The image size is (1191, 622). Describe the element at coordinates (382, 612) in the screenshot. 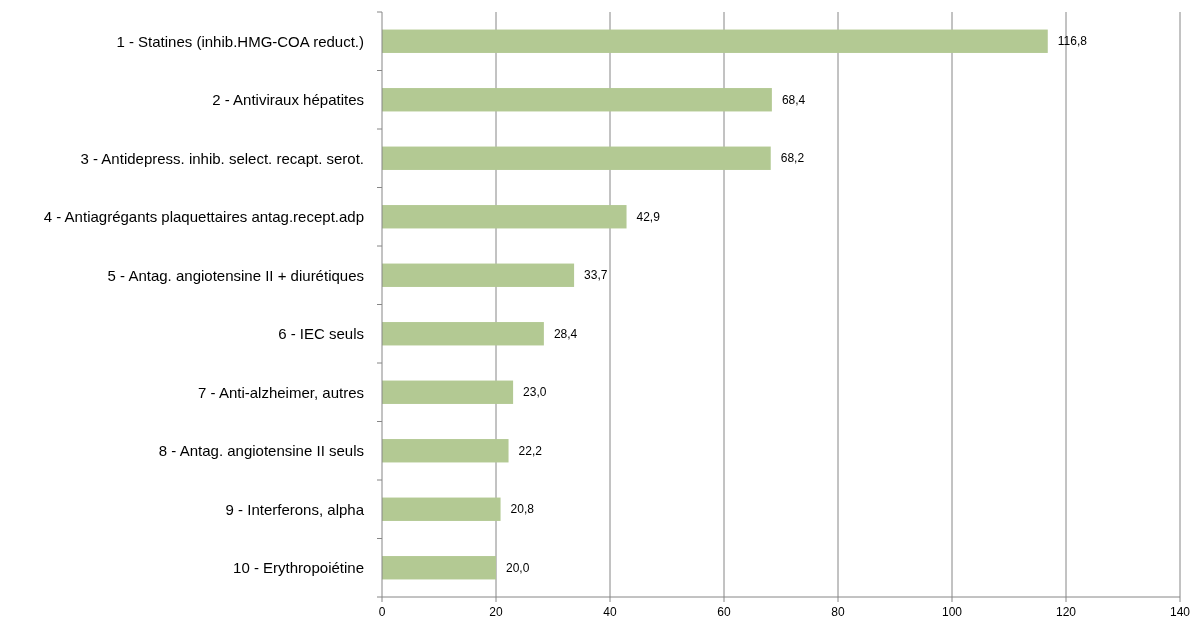

I see `x-tick-label: 0` at that location.